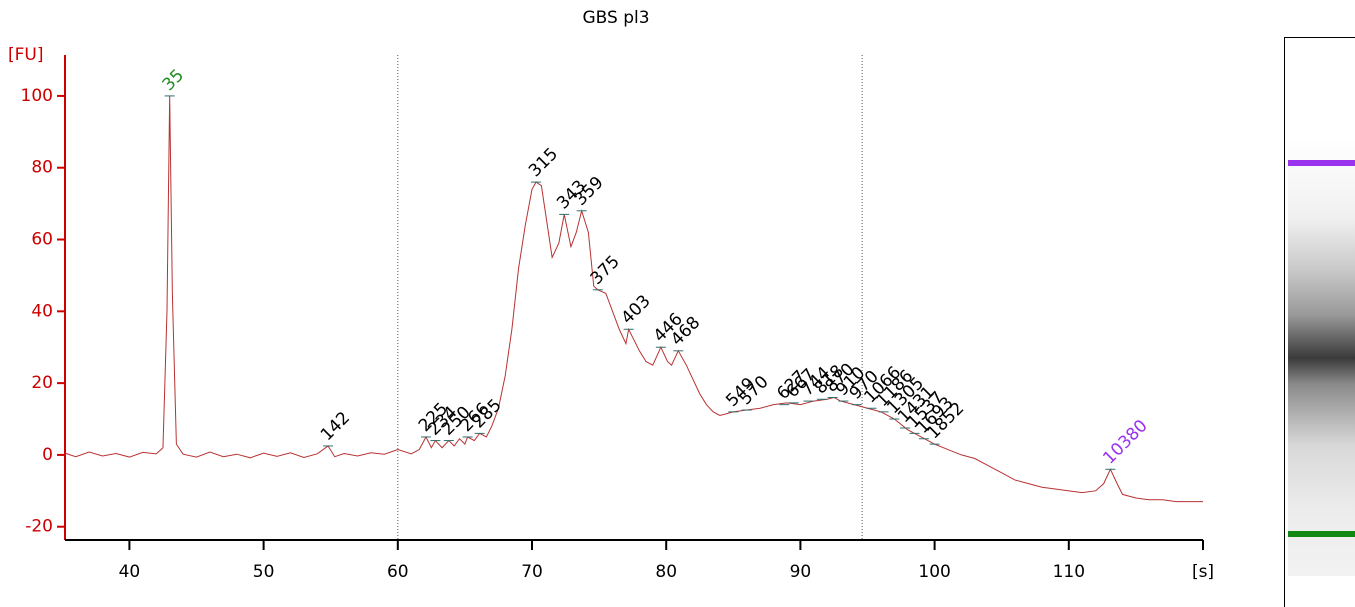 The image size is (1355, 607). Describe the element at coordinates (666, 572) in the screenshot. I see `x-tick-label: 80` at that location.